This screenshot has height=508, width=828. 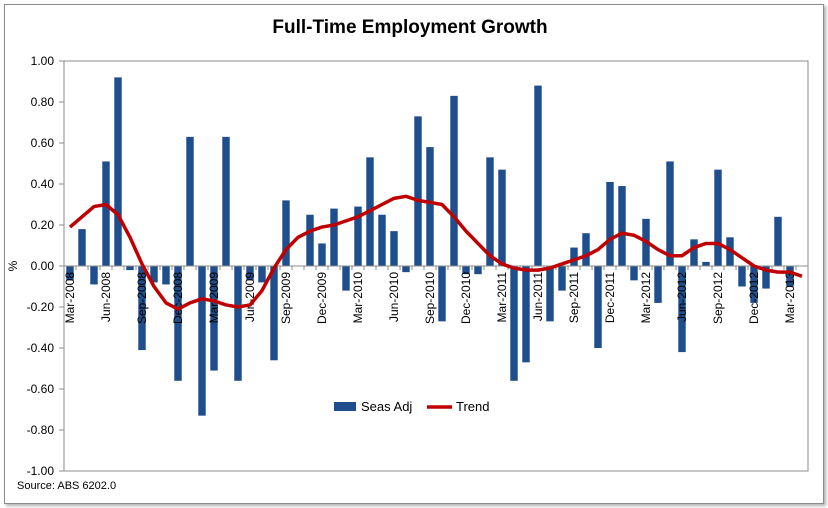 What do you see at coordinates (610, 297) in the screenshot?
I see `x-tick-label: Dec-2011` at bounding box center [610, 297].